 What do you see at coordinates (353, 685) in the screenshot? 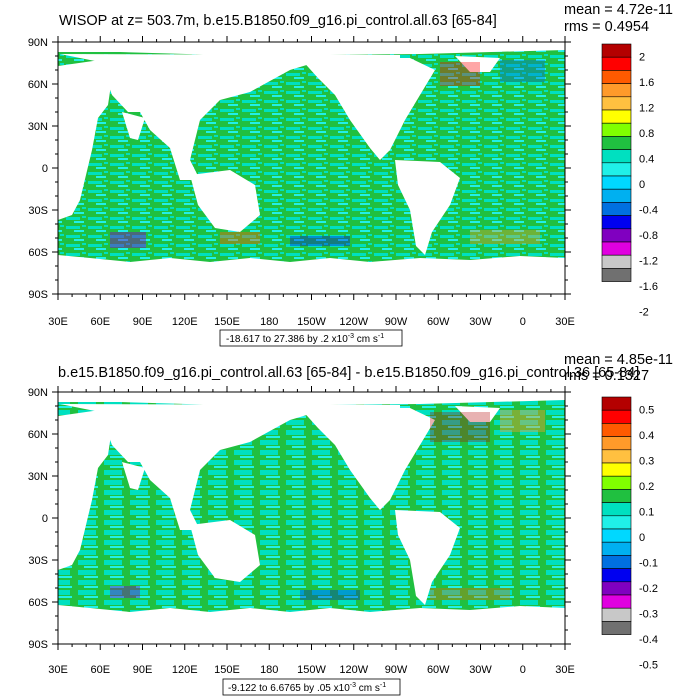
I see `bottom-range-exp: -3` at bounding box center [353, 685].